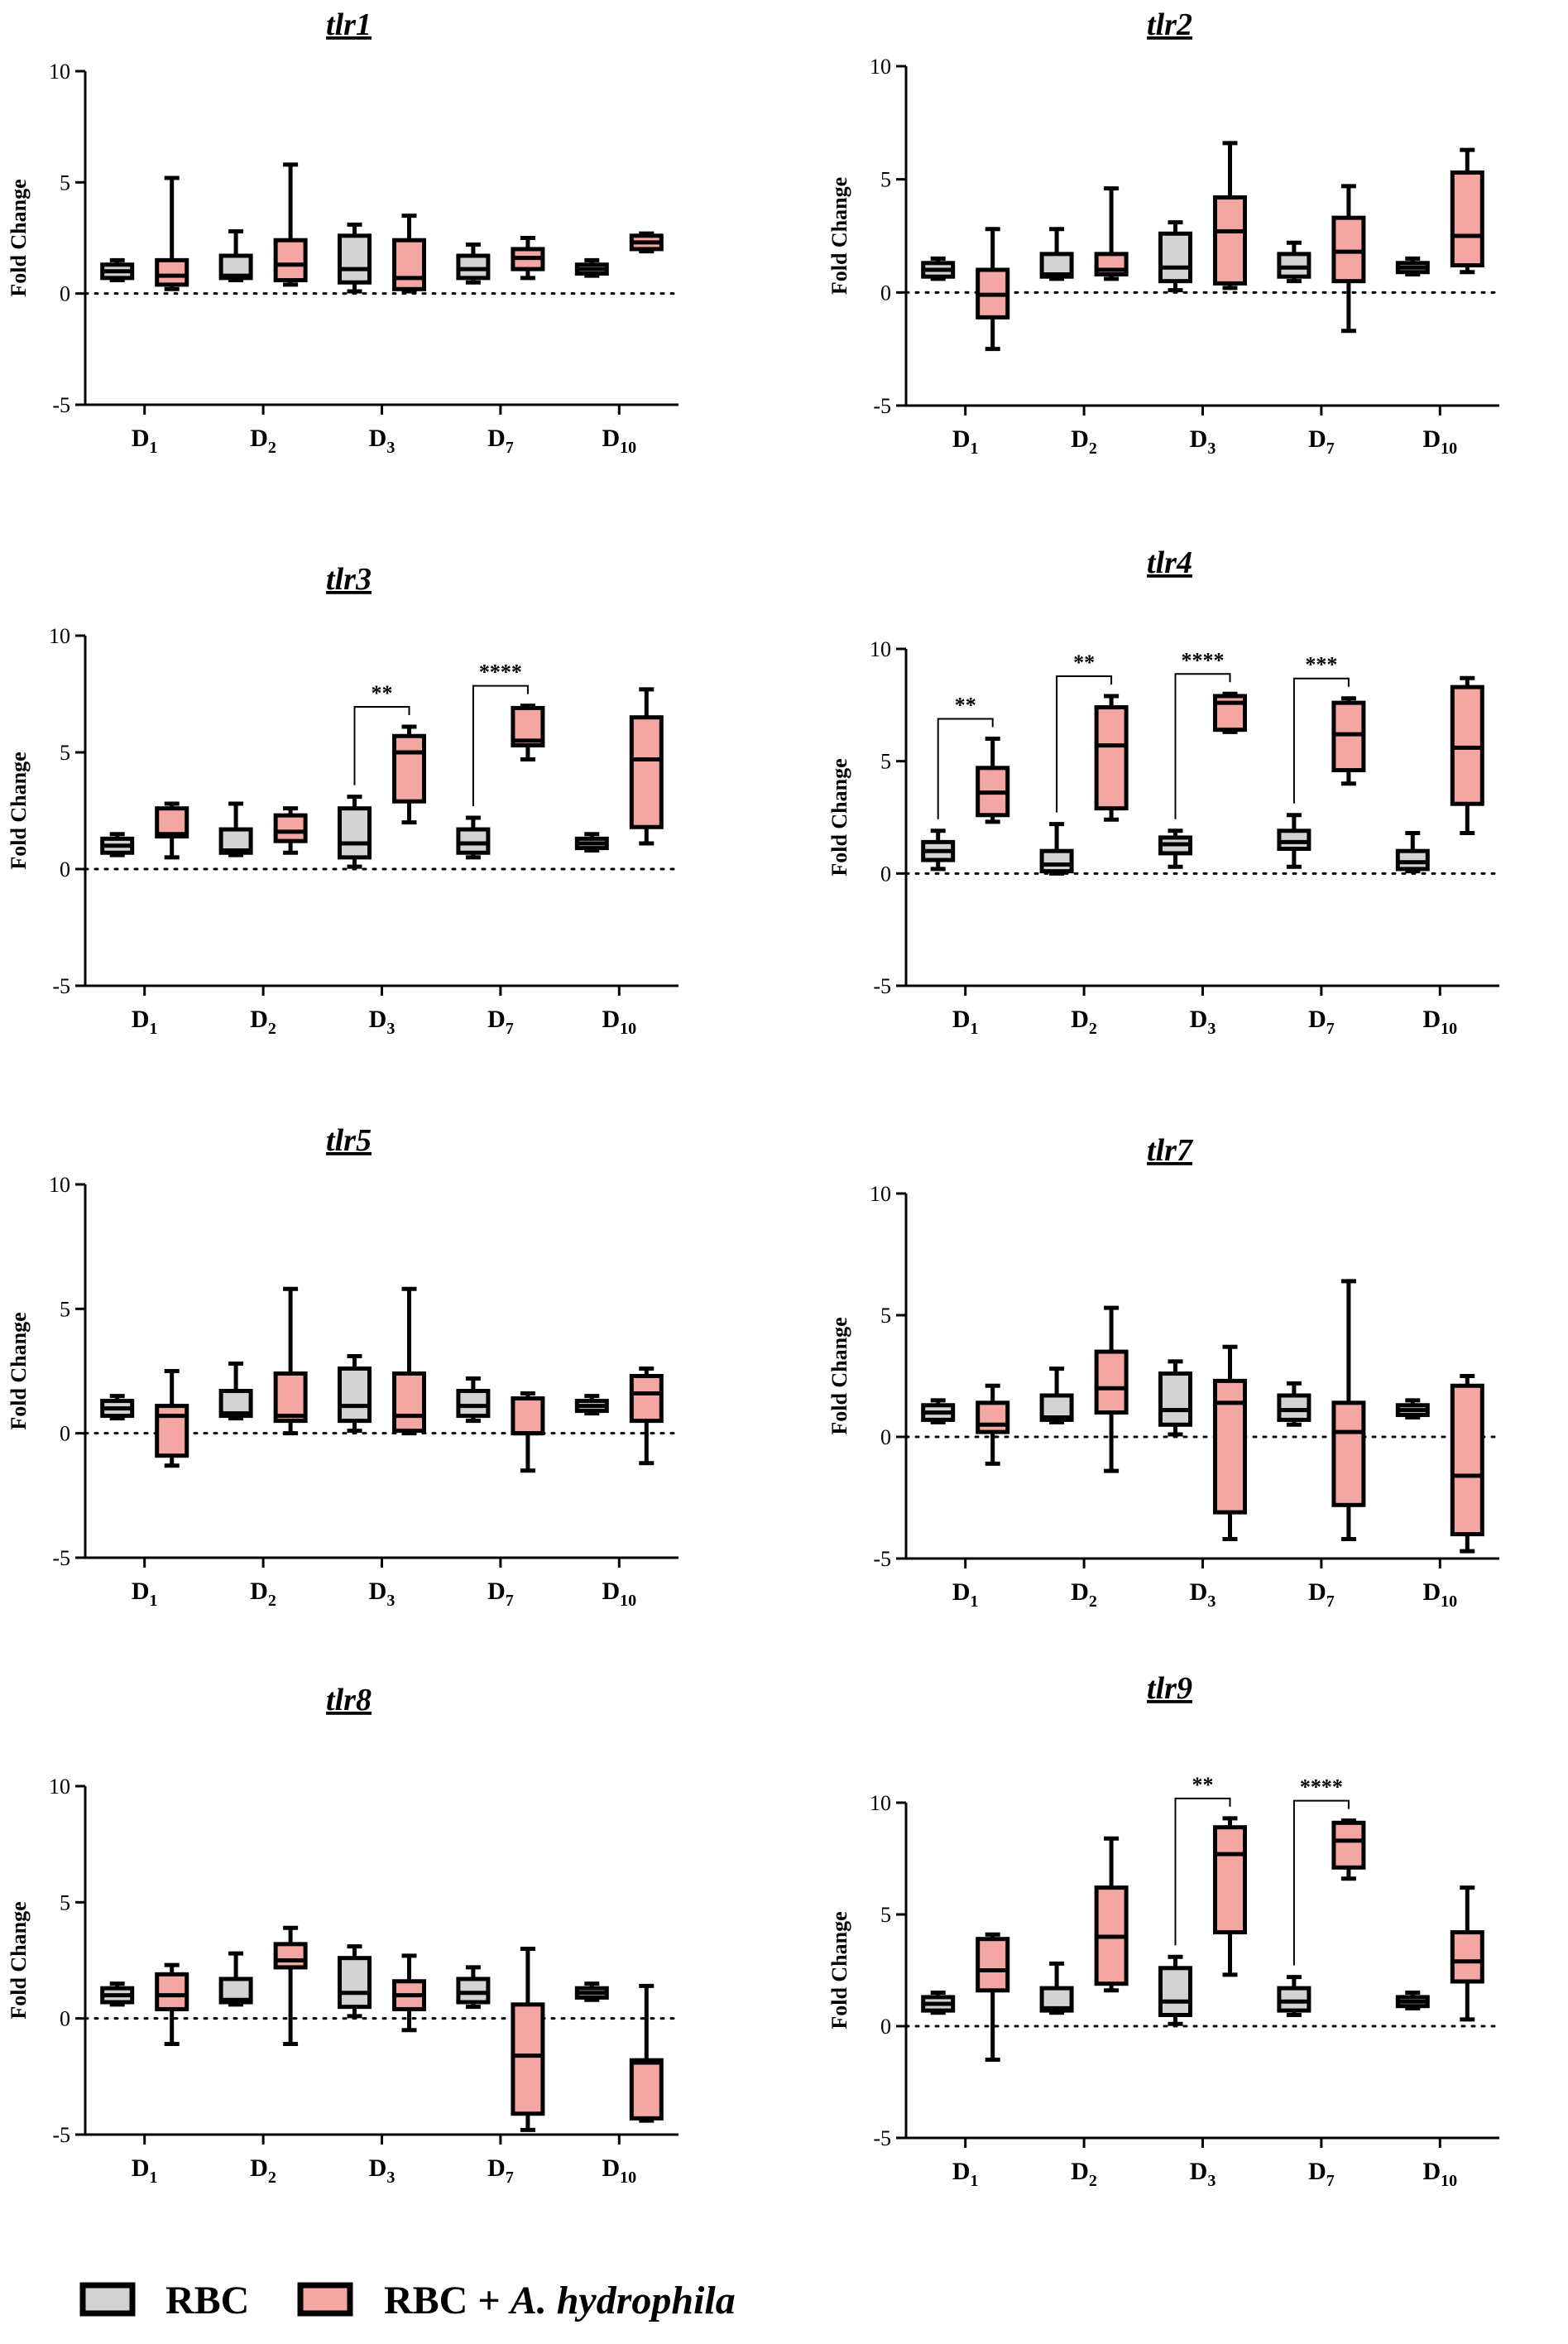 This screenshot has height=2344, width=1568. What do you see at coordinates (108, 2299) in the screenshot?
I see `legend-swatch-rbc` at bounding box center [108, 2299].